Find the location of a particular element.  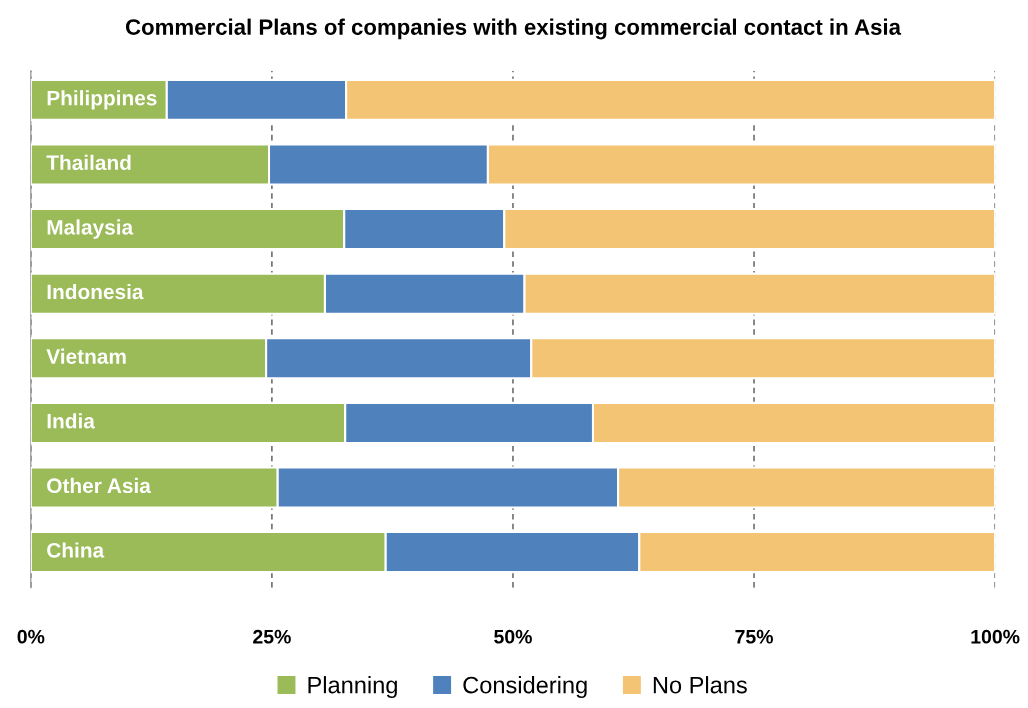

y-tick-label: Philippines is located at coordinates (102, 100).